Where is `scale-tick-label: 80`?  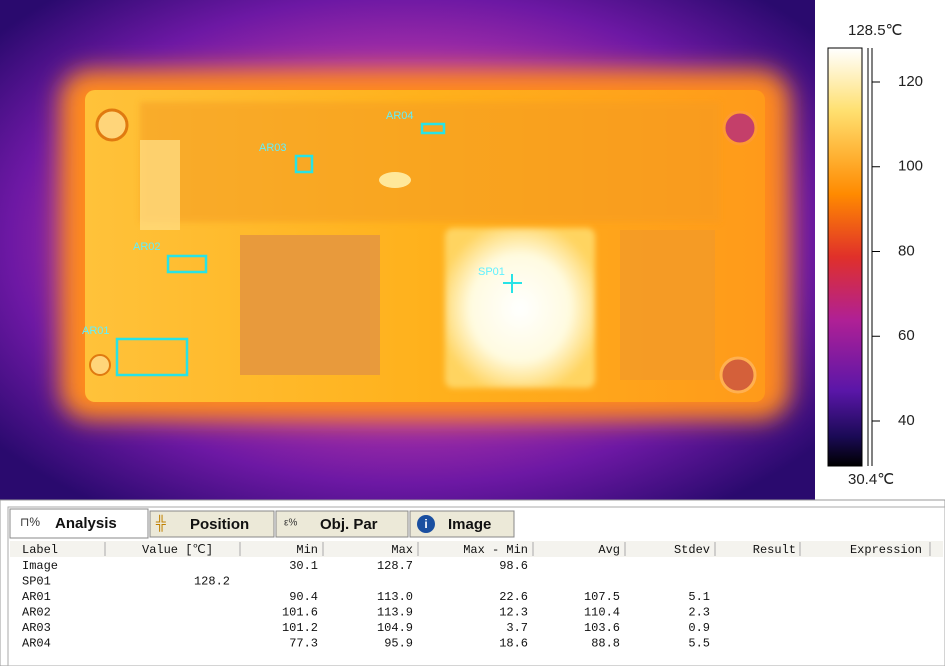
scale-tick-label: 80 is located at coordinates (906, 250).